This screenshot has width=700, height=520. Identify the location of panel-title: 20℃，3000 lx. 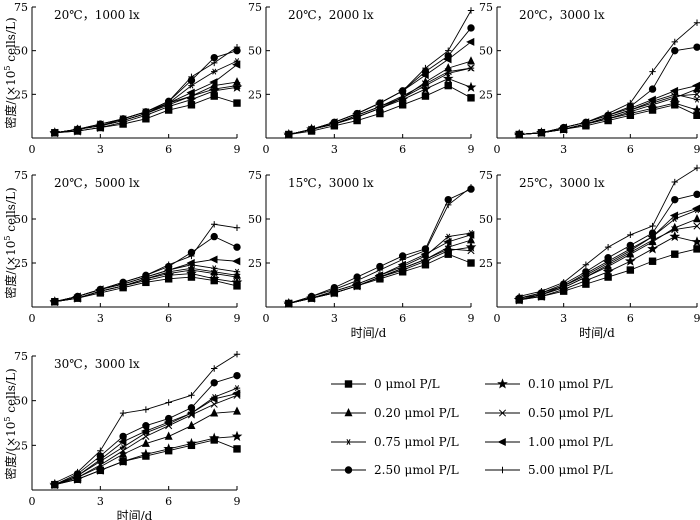
(562, 15).